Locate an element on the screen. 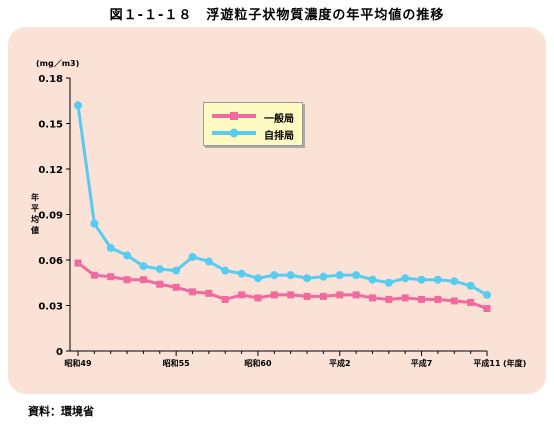 Image resolution: width=554 pixels, height=429 pixels. source-note: 資料：環境省 is located at coordinates (61, 411).